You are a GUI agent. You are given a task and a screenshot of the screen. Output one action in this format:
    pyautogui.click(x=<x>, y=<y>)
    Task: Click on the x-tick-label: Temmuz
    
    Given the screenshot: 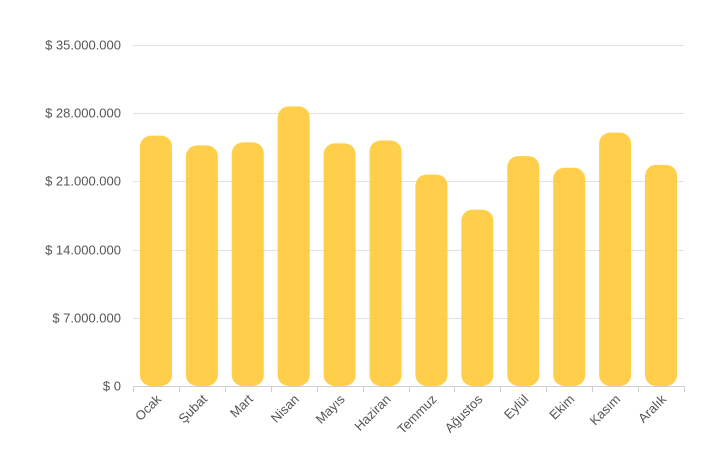 What is the action you would take?
    pyautogui.click(x=416, y=414)
    